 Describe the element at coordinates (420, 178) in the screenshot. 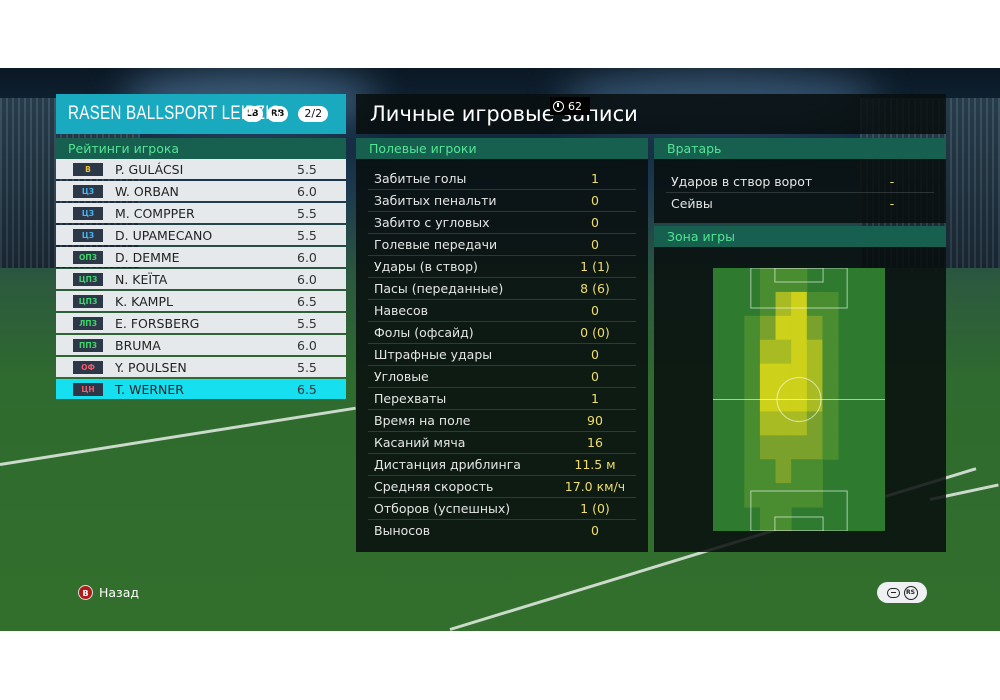

I see `stat-label: Забитые голы` at that location.